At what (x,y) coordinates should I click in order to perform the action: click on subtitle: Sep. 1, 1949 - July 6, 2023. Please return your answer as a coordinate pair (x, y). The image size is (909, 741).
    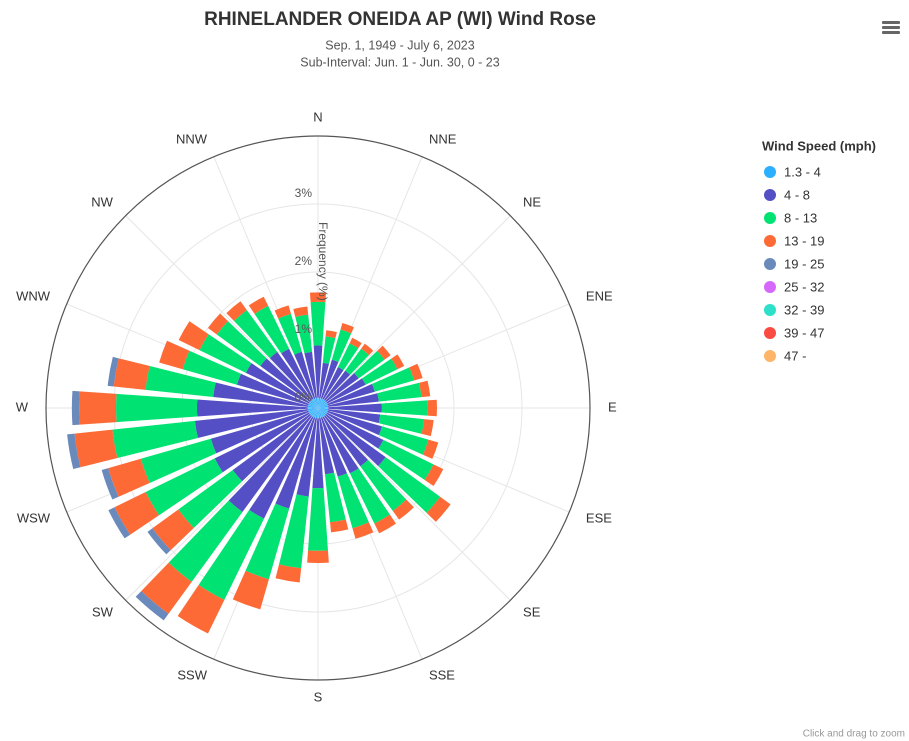
    Looking at the image, I should click on (399, 45).